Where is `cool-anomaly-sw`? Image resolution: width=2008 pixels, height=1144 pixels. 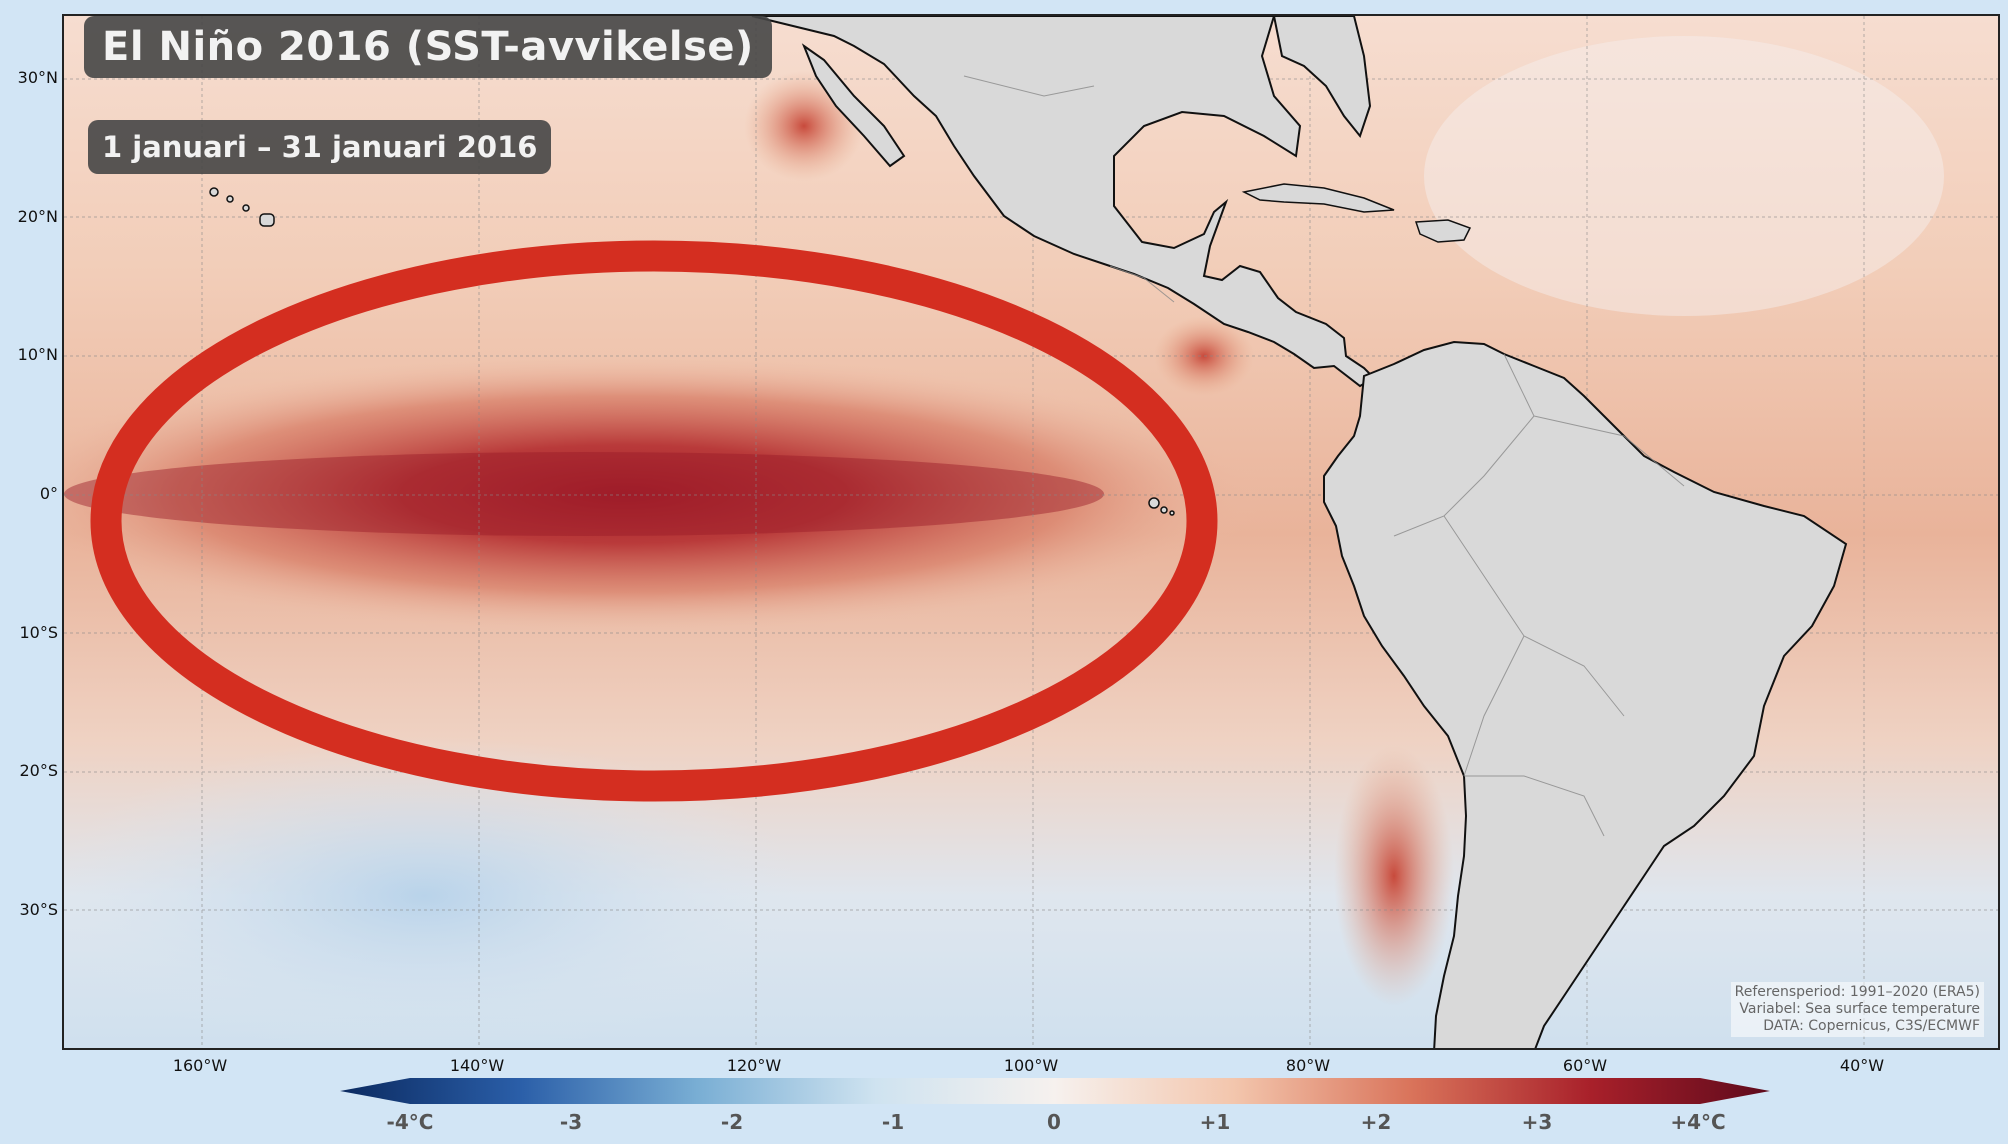 cool-anomaly-sw is located at coordinates (434, 892).